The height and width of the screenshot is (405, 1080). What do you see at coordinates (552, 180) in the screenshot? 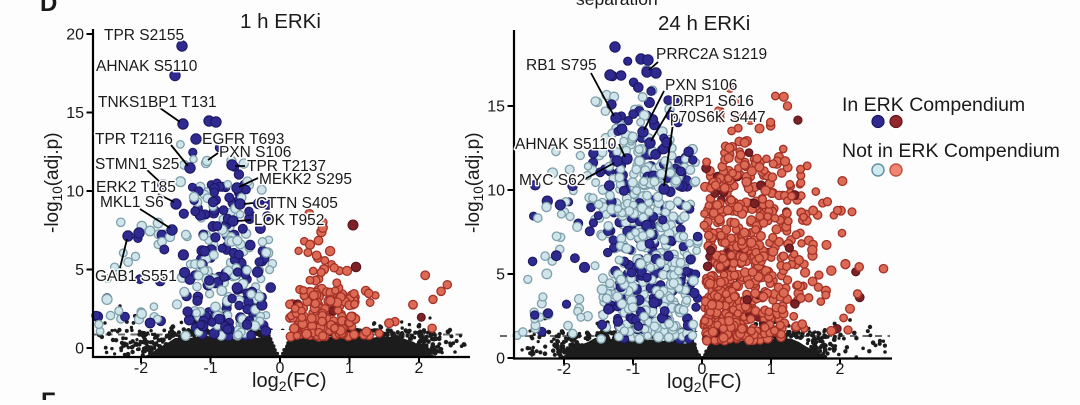
I see `svg-text: MYC S62` at bounding box center [552, 180].